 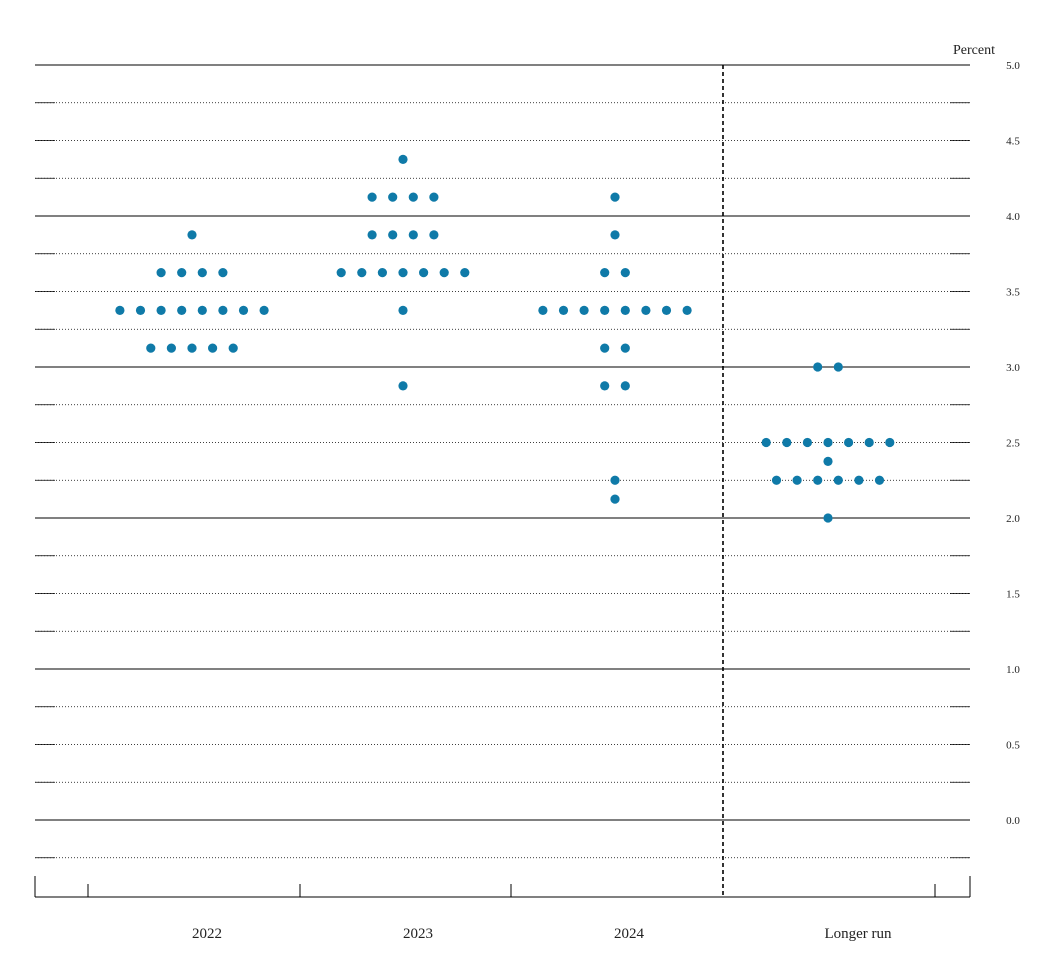 I want to click on y-tick-labels: 5.0 4.5 4.0 3.5 3.0 2.5 2.0 1.5 1.0 0.5 0.0, so click(x=1013, y=443).